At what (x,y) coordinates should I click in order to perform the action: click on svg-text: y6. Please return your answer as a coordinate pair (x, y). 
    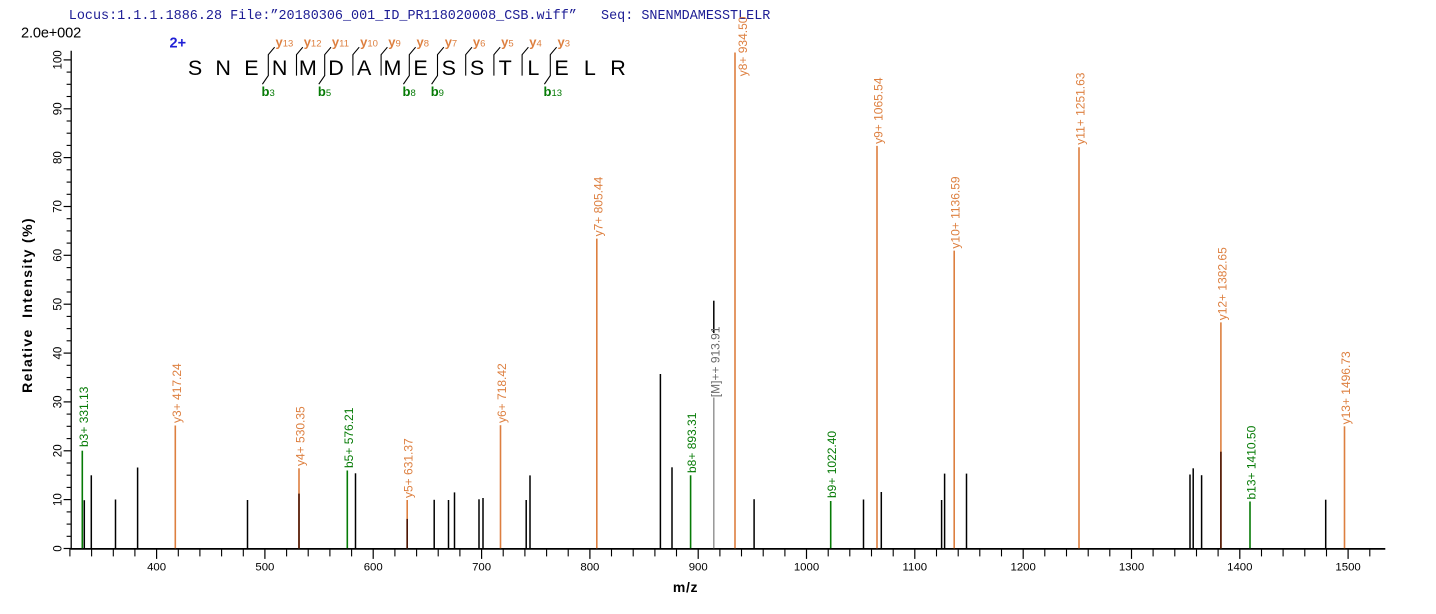
    Looking at the image, I should click on (479, 42).